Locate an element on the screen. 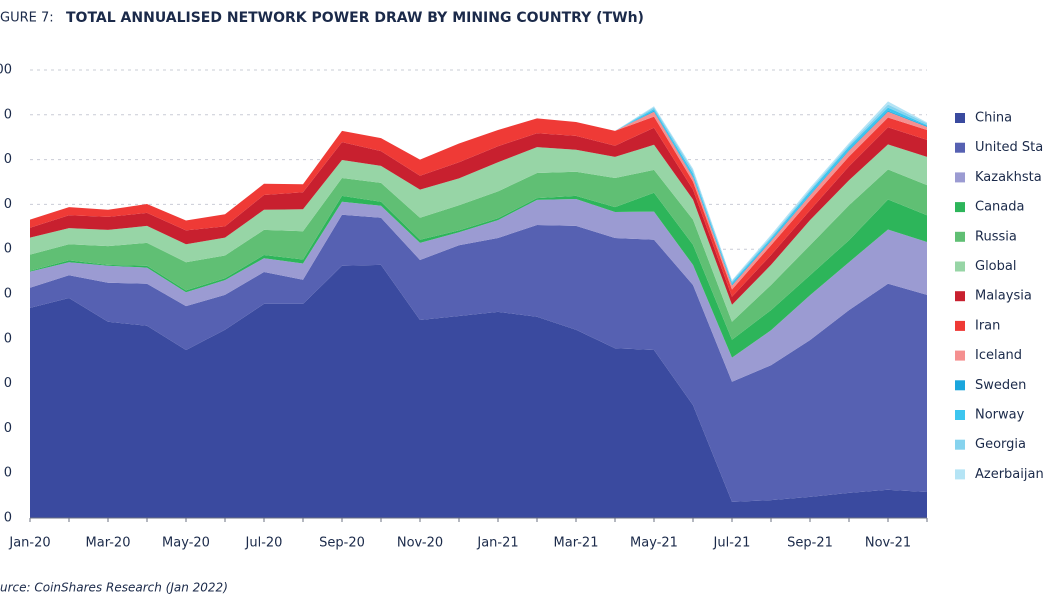  x-tick-label: Jan-21 is located at coordinates (497, 543).